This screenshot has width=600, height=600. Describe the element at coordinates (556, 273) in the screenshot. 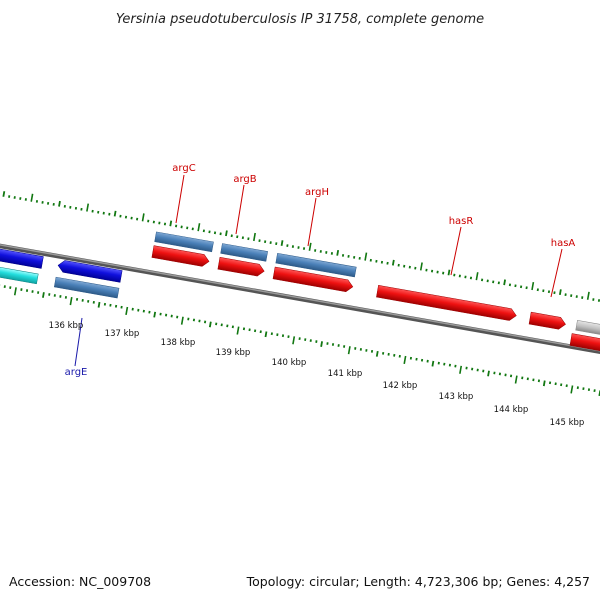

I see `hasA-leader` at that location.